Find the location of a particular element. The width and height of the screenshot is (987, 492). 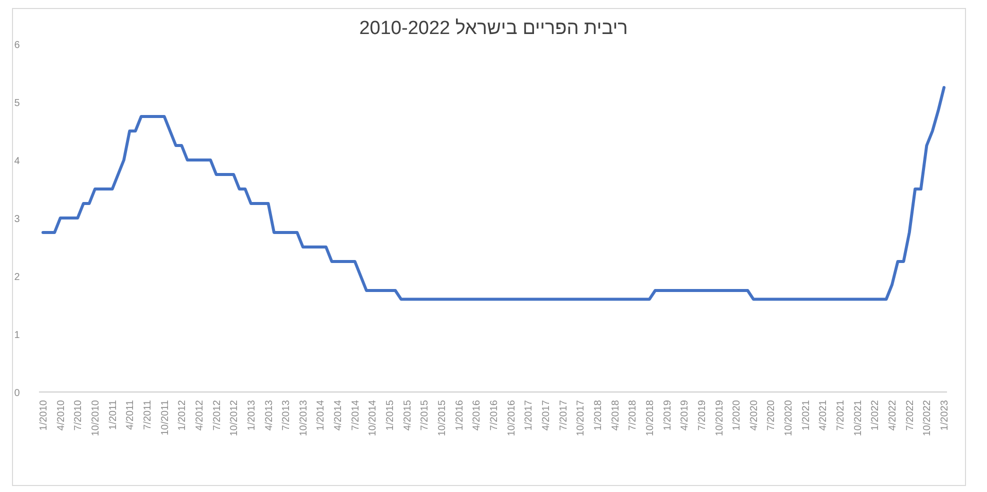

x-tick-label: 10/2021 is located at coordinates (858, 418).